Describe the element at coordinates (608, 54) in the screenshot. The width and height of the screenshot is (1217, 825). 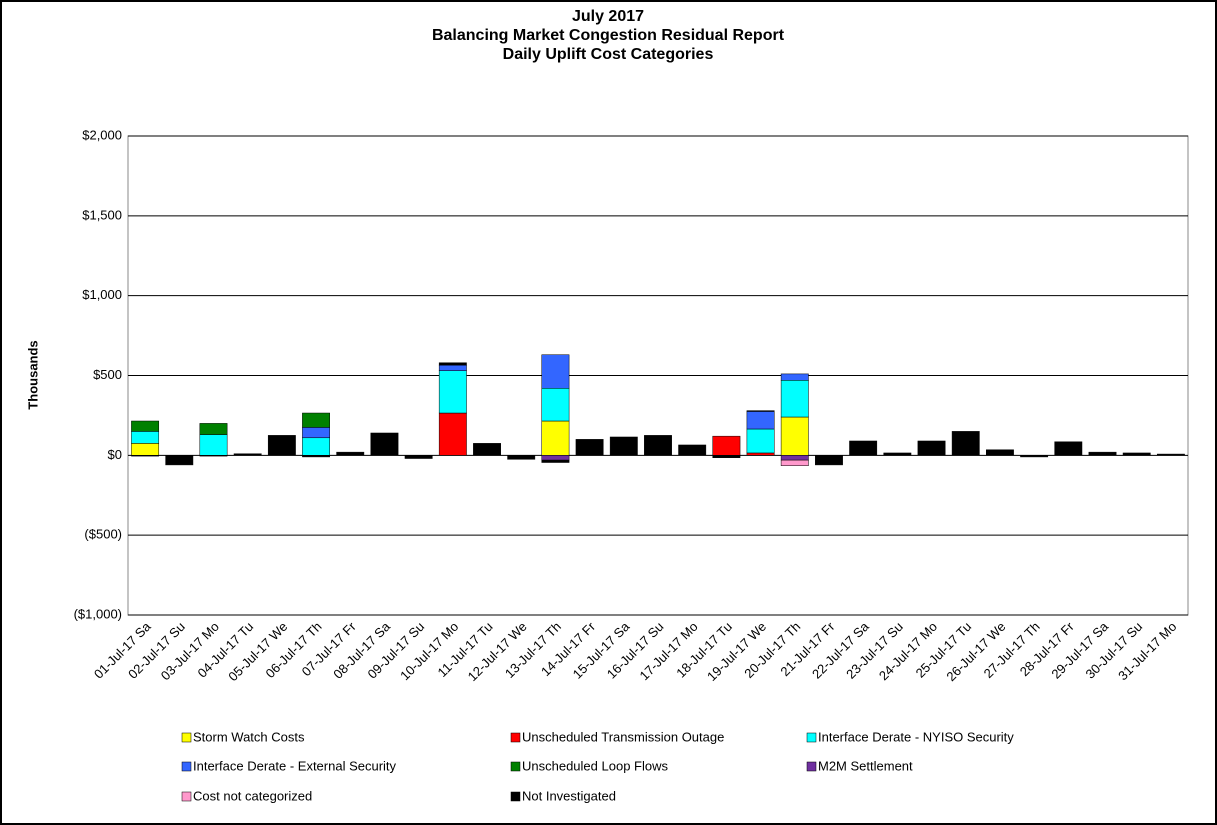
I see `chart-title: Daily Uplift Cost Categories` at that location.